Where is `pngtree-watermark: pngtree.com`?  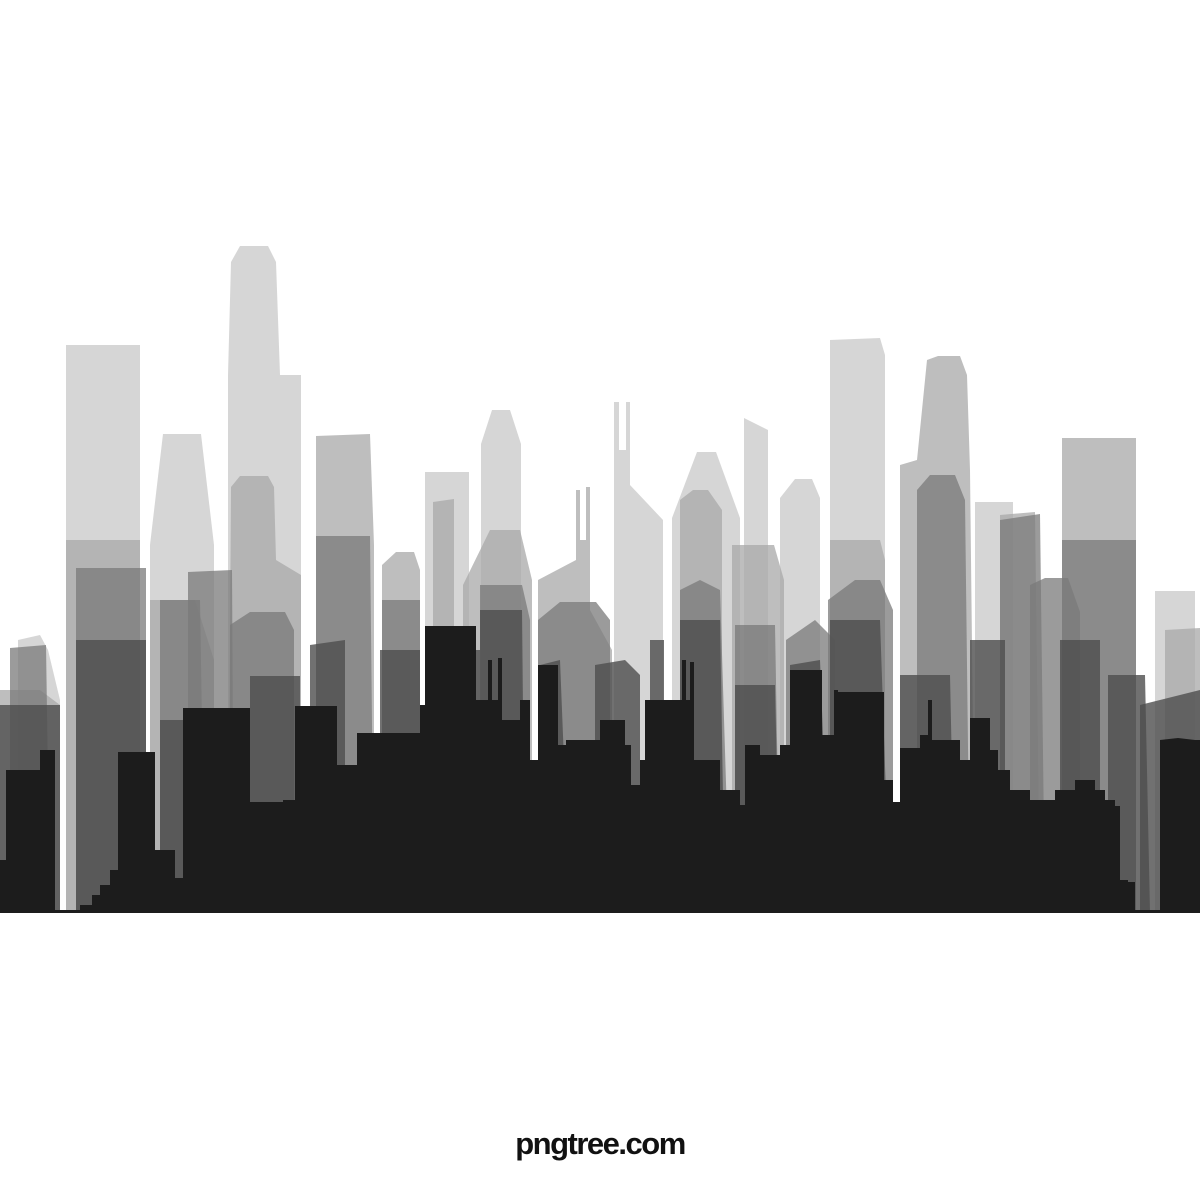 pngtree-watermark: pngtree.com is located at coordinates (600, 1143).